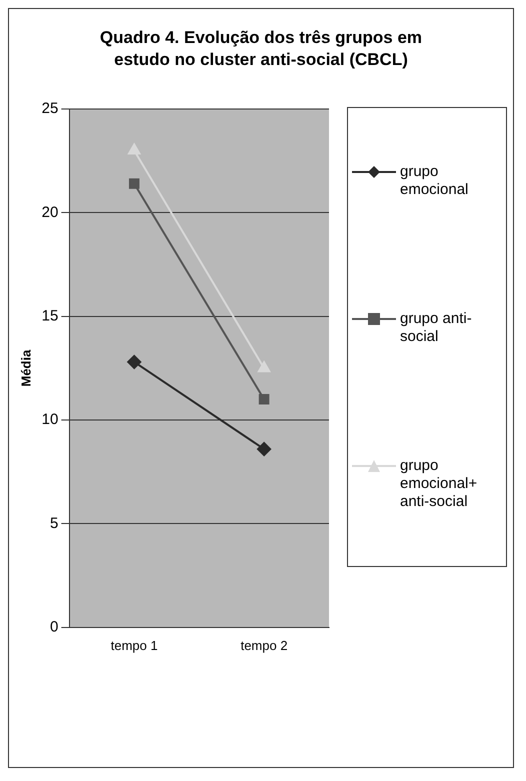  I want to click on x-tick-label: tempo 2, so click(264, 645).